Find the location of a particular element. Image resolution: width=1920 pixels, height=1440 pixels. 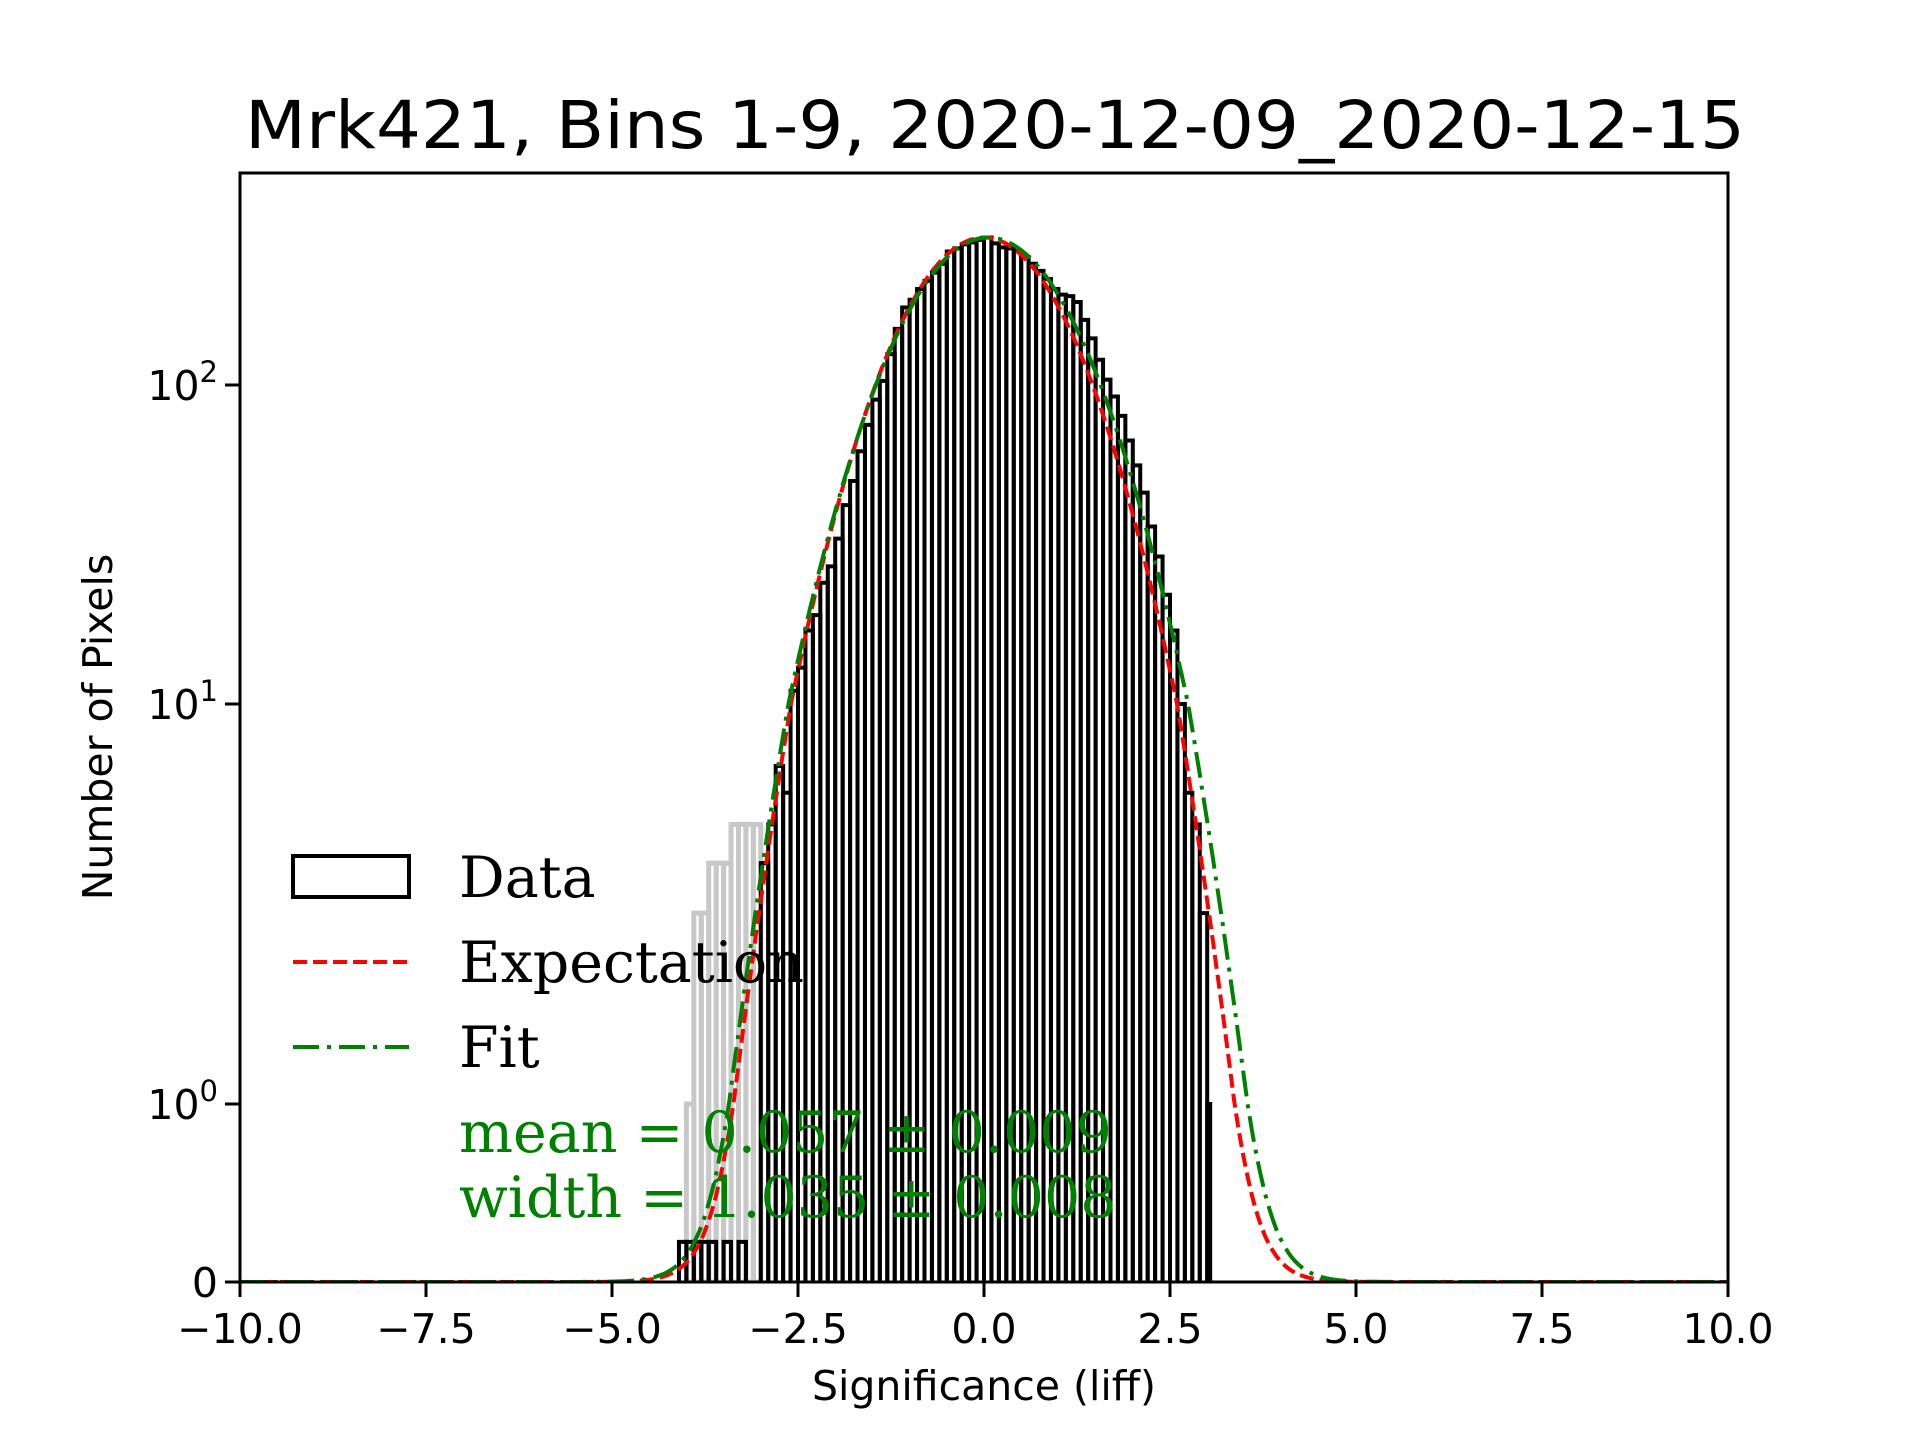

x-tick-label: 2.5 is located at coordinates (1169, 1329).